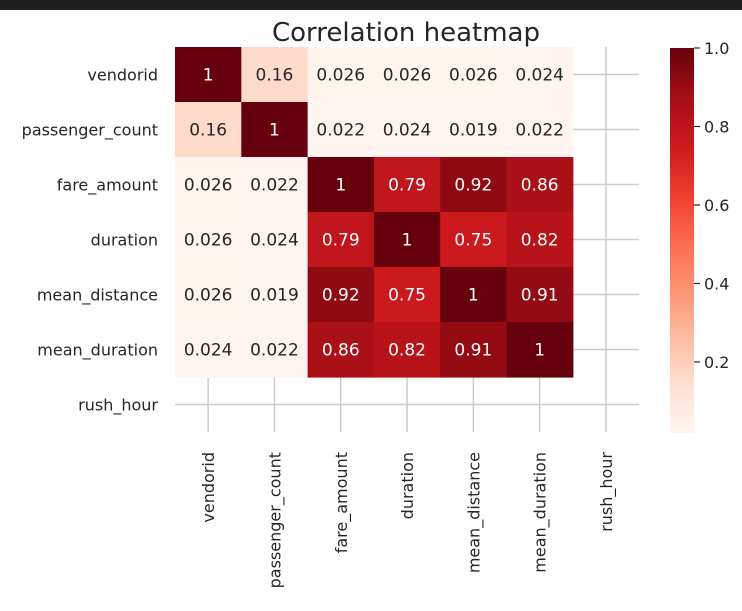 This screenshot has height=611, width=742. What do you see at coordinates (90, 131) in the screenshot?
I see `y-tick-label: passenger_count` at bounding box center [90, 131].